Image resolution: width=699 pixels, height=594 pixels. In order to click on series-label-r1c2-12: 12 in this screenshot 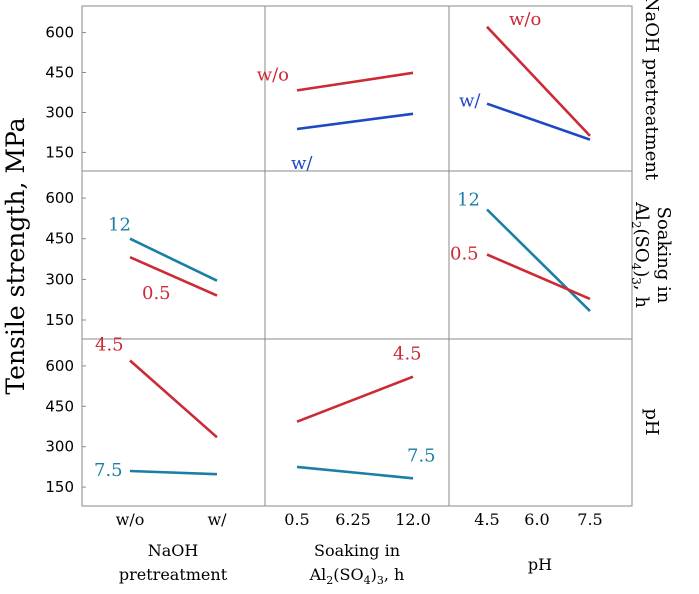, I will do `click(468, 200)`.